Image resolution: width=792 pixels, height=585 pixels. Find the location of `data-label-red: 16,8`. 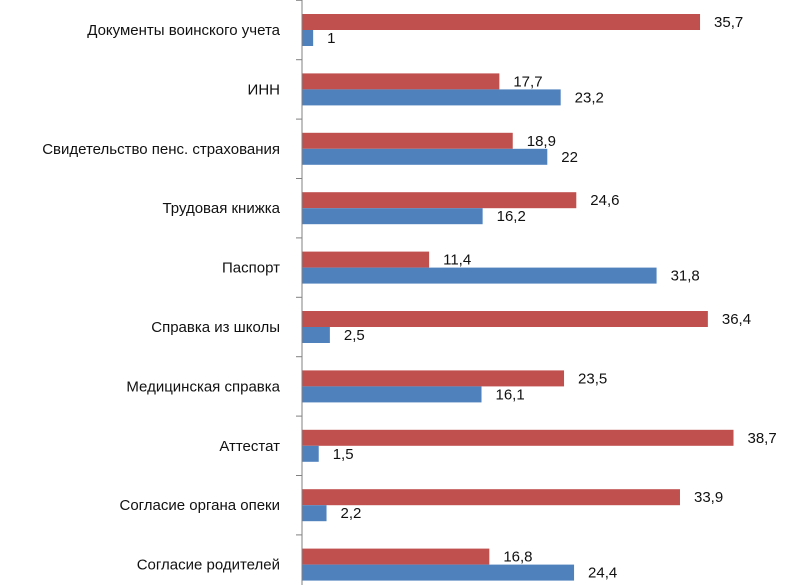

data-label-red: 16,8 is located at coordinates (517, 557).